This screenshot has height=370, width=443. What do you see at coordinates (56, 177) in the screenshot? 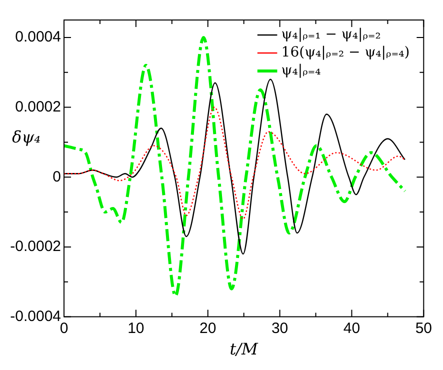
I see `y-tick-label: 0` at bounding box center [56, 177].